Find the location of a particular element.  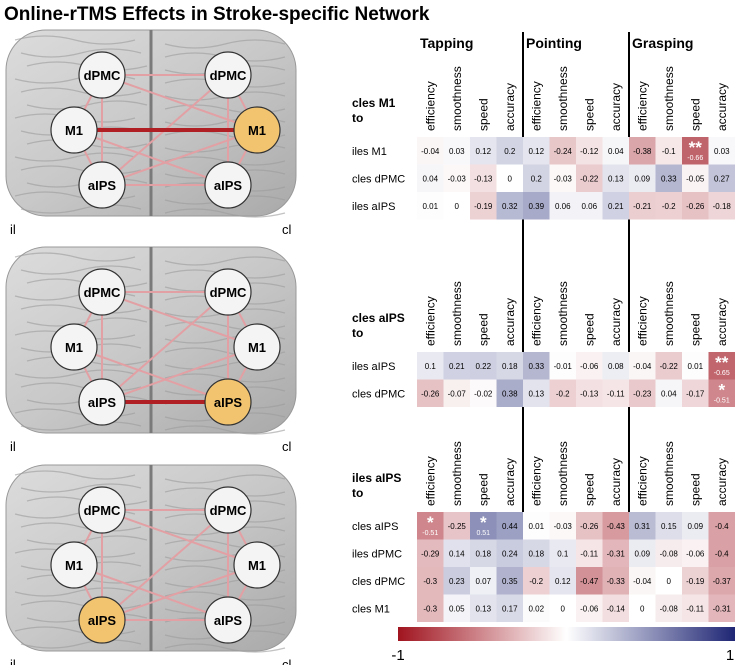

cell-value: 0.17 is located at coordinates (510, 608).